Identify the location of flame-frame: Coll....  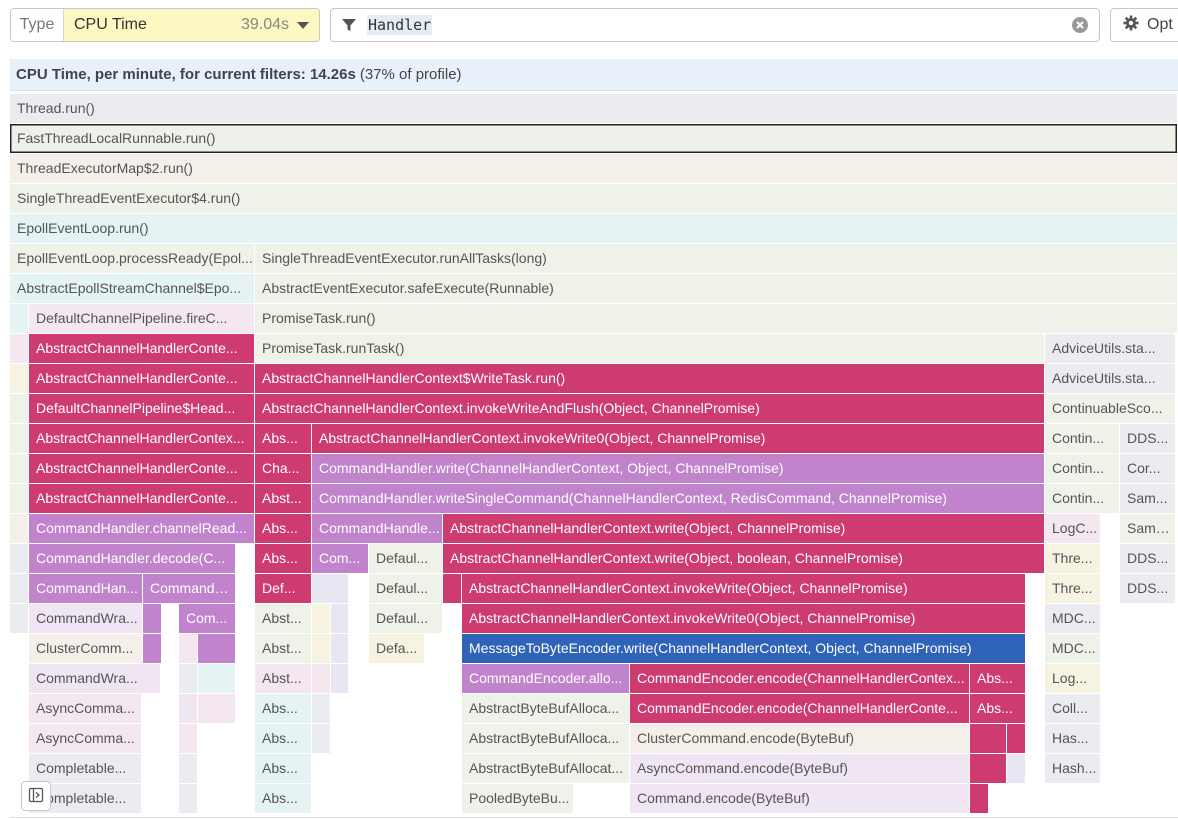
(1073, 708).